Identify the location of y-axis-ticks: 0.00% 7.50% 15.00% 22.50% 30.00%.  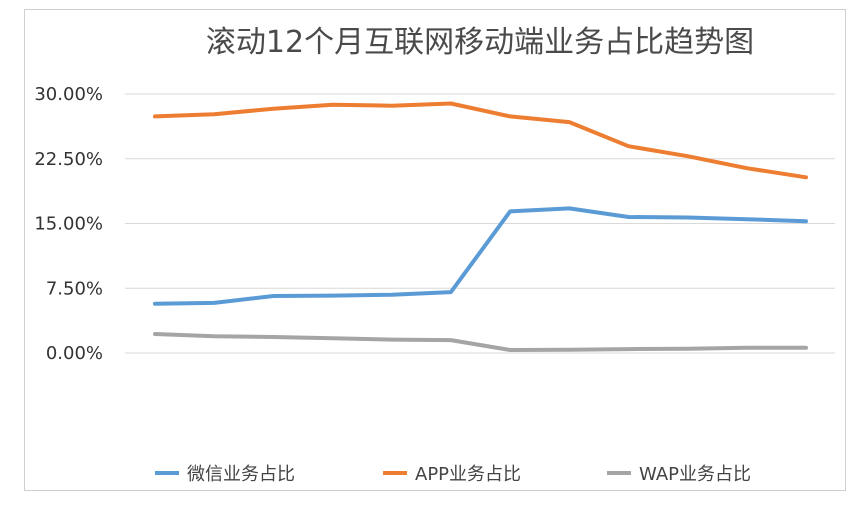
(68, 224).